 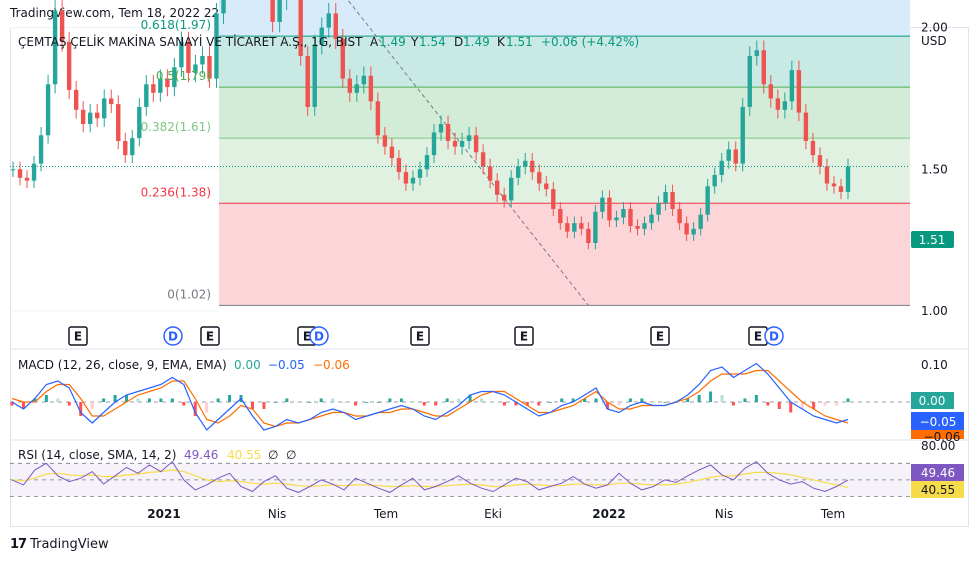 What do you see at coordinates (496, 514) in the screenshot?
I see `time-axis: 2021 Nis Tem Eki 2022 Nis Tem` at bounding box center [496, 514].